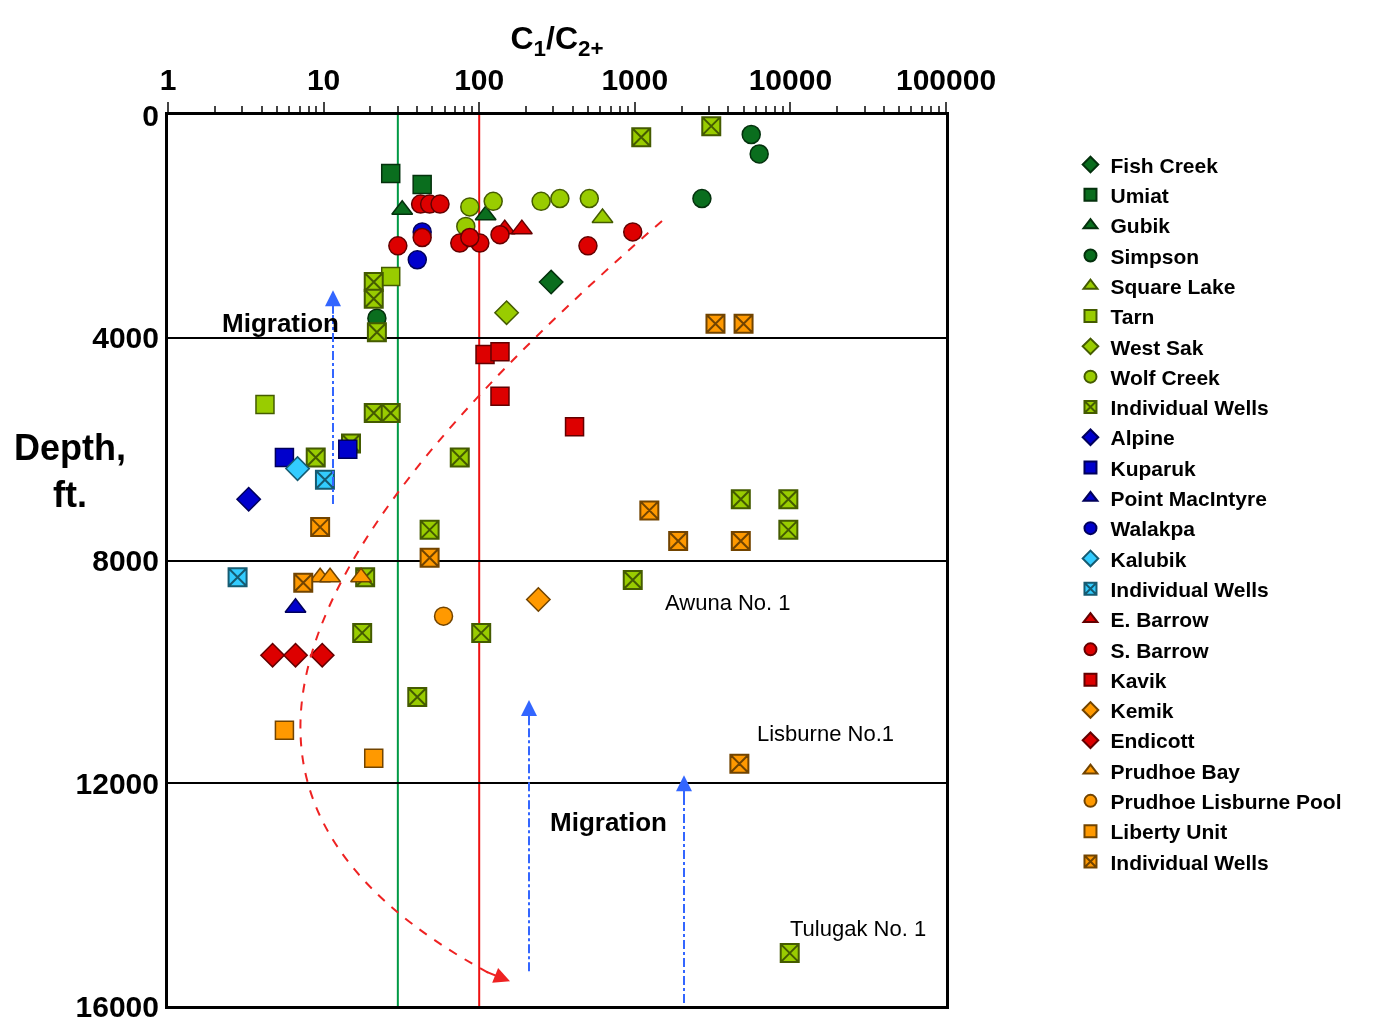 The width and height of the screenshot is (1392, 1035). What do you see at coordinates (117, 783) in the screenshot?
I see `y-tick-label: 12000` at bounding box center [117, 783].